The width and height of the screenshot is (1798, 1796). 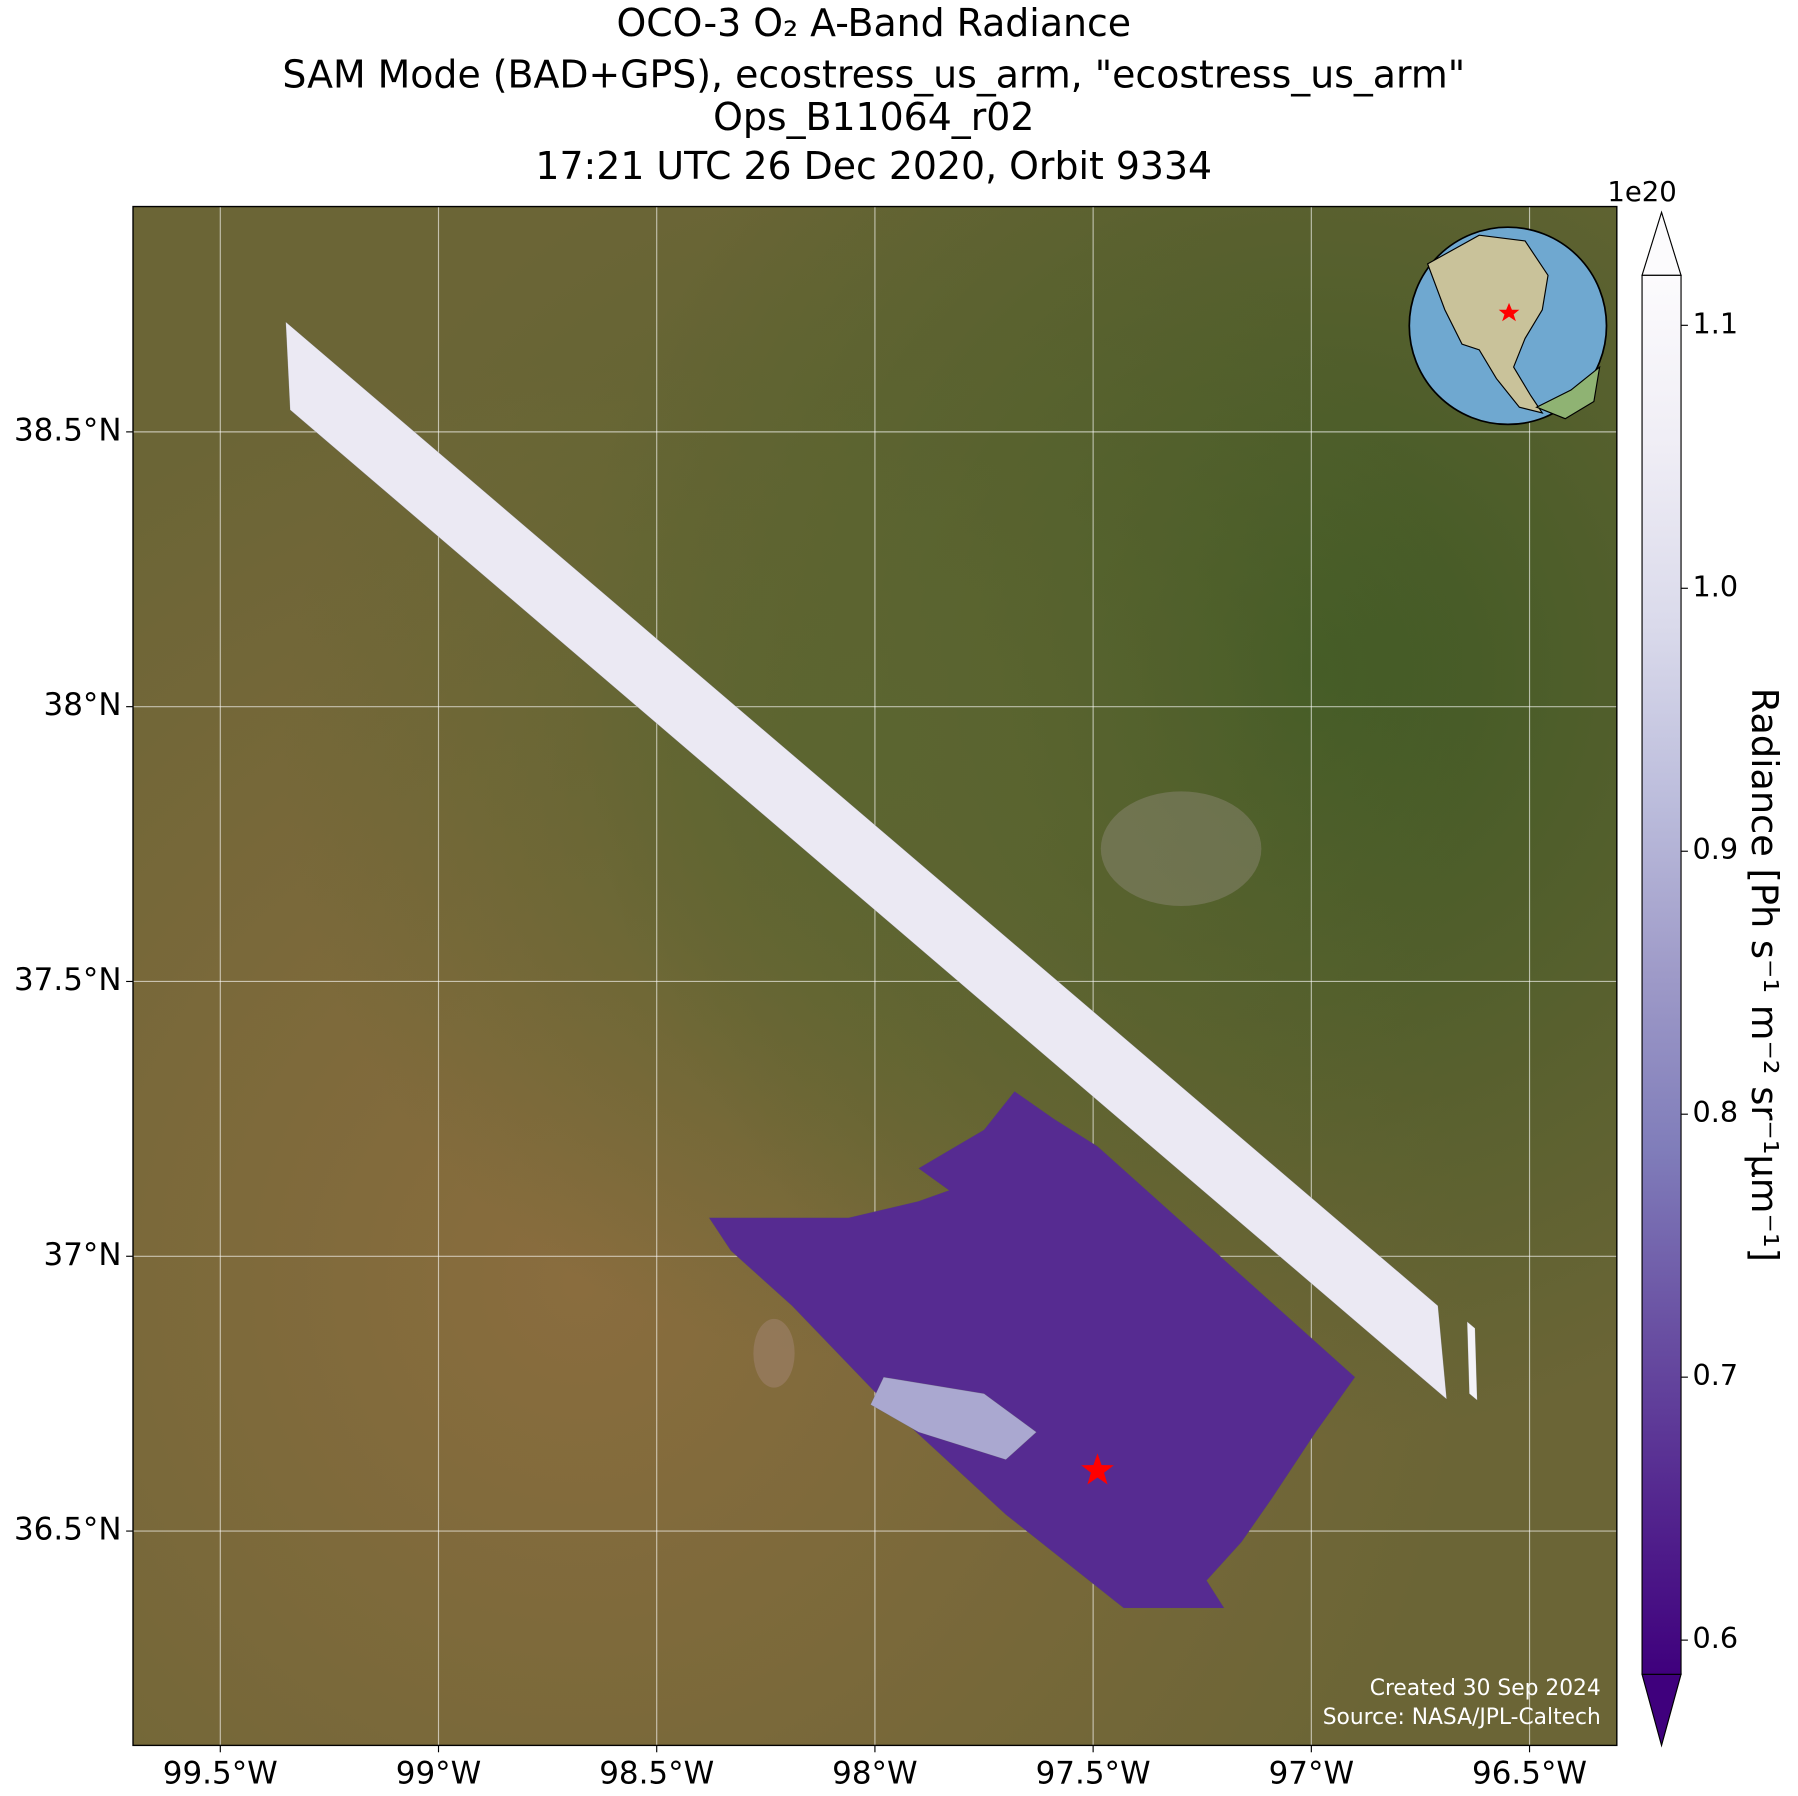 What do you see at coordinates (656, 1774) in the screenshot?
I see `x-tick-label: 98.5°W` at bounding box center [656, 1774].